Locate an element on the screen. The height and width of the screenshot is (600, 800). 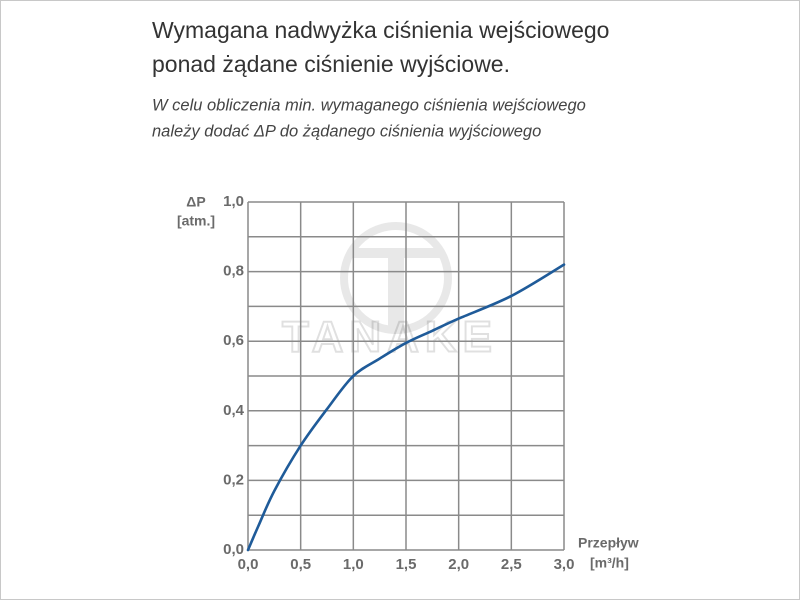
x-tick-label: 3,0 is located at coordinates (564, 564).